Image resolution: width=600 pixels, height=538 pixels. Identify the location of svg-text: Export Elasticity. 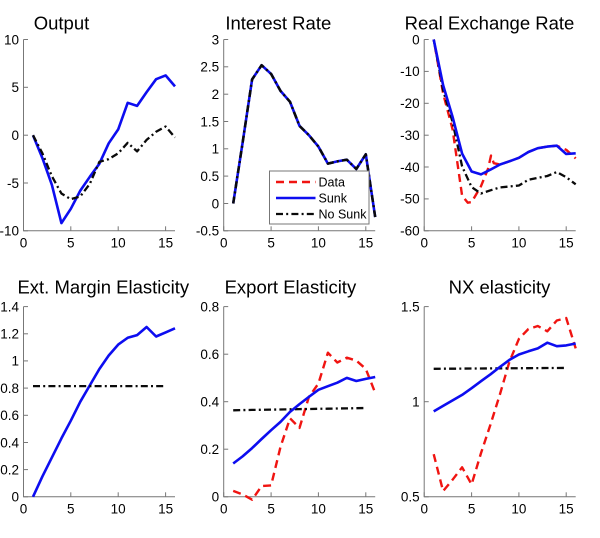
(291, 287).